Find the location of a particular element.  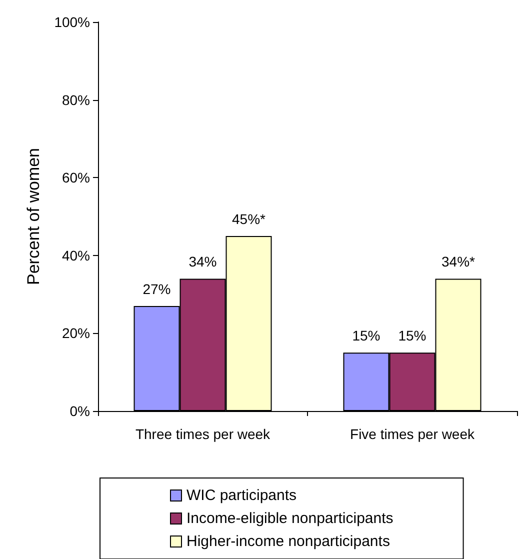

y-tick-label: 20% is located at coordinates (76, 333).